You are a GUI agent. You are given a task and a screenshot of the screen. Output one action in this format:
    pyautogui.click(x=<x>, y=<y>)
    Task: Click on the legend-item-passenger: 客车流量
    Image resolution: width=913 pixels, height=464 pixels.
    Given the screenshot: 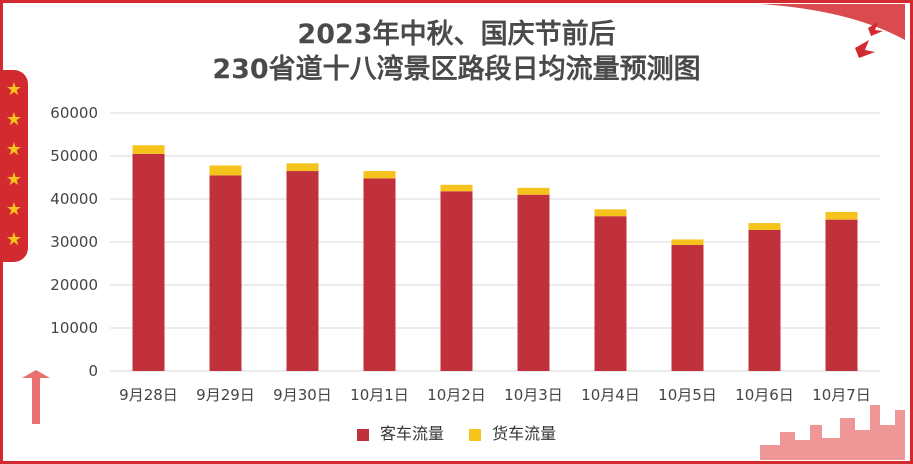 What is the action you would take?
    pyautogui.click(x=400, y=432)
    